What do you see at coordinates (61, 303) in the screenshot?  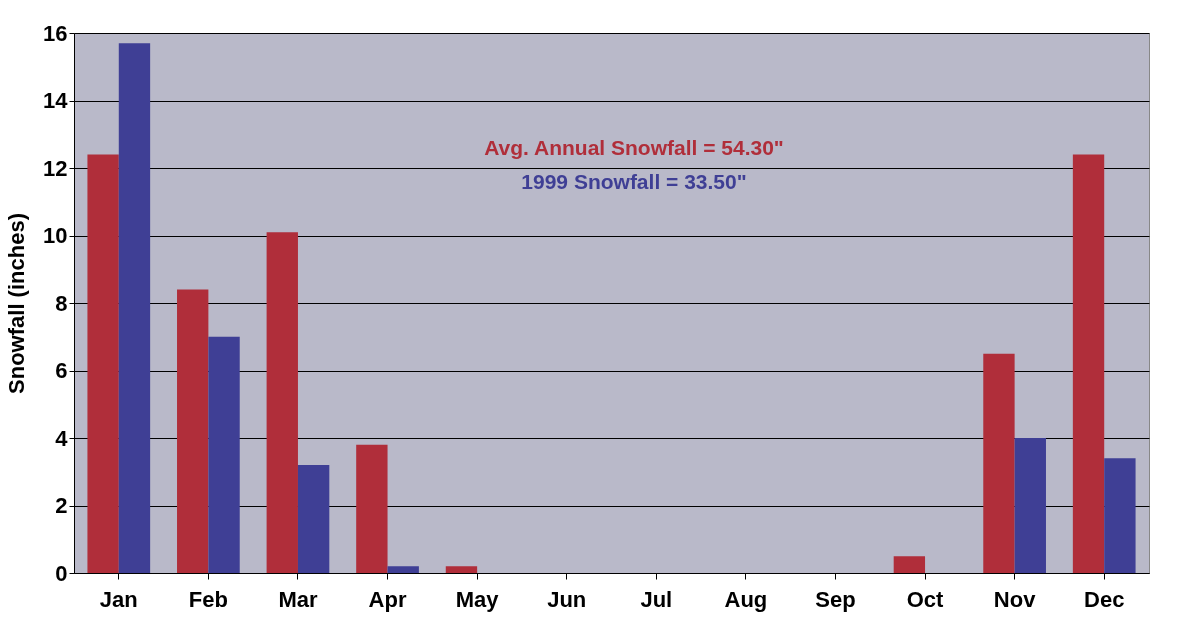 I see `y-tick-label: 8` at bounding box center [61, 303].